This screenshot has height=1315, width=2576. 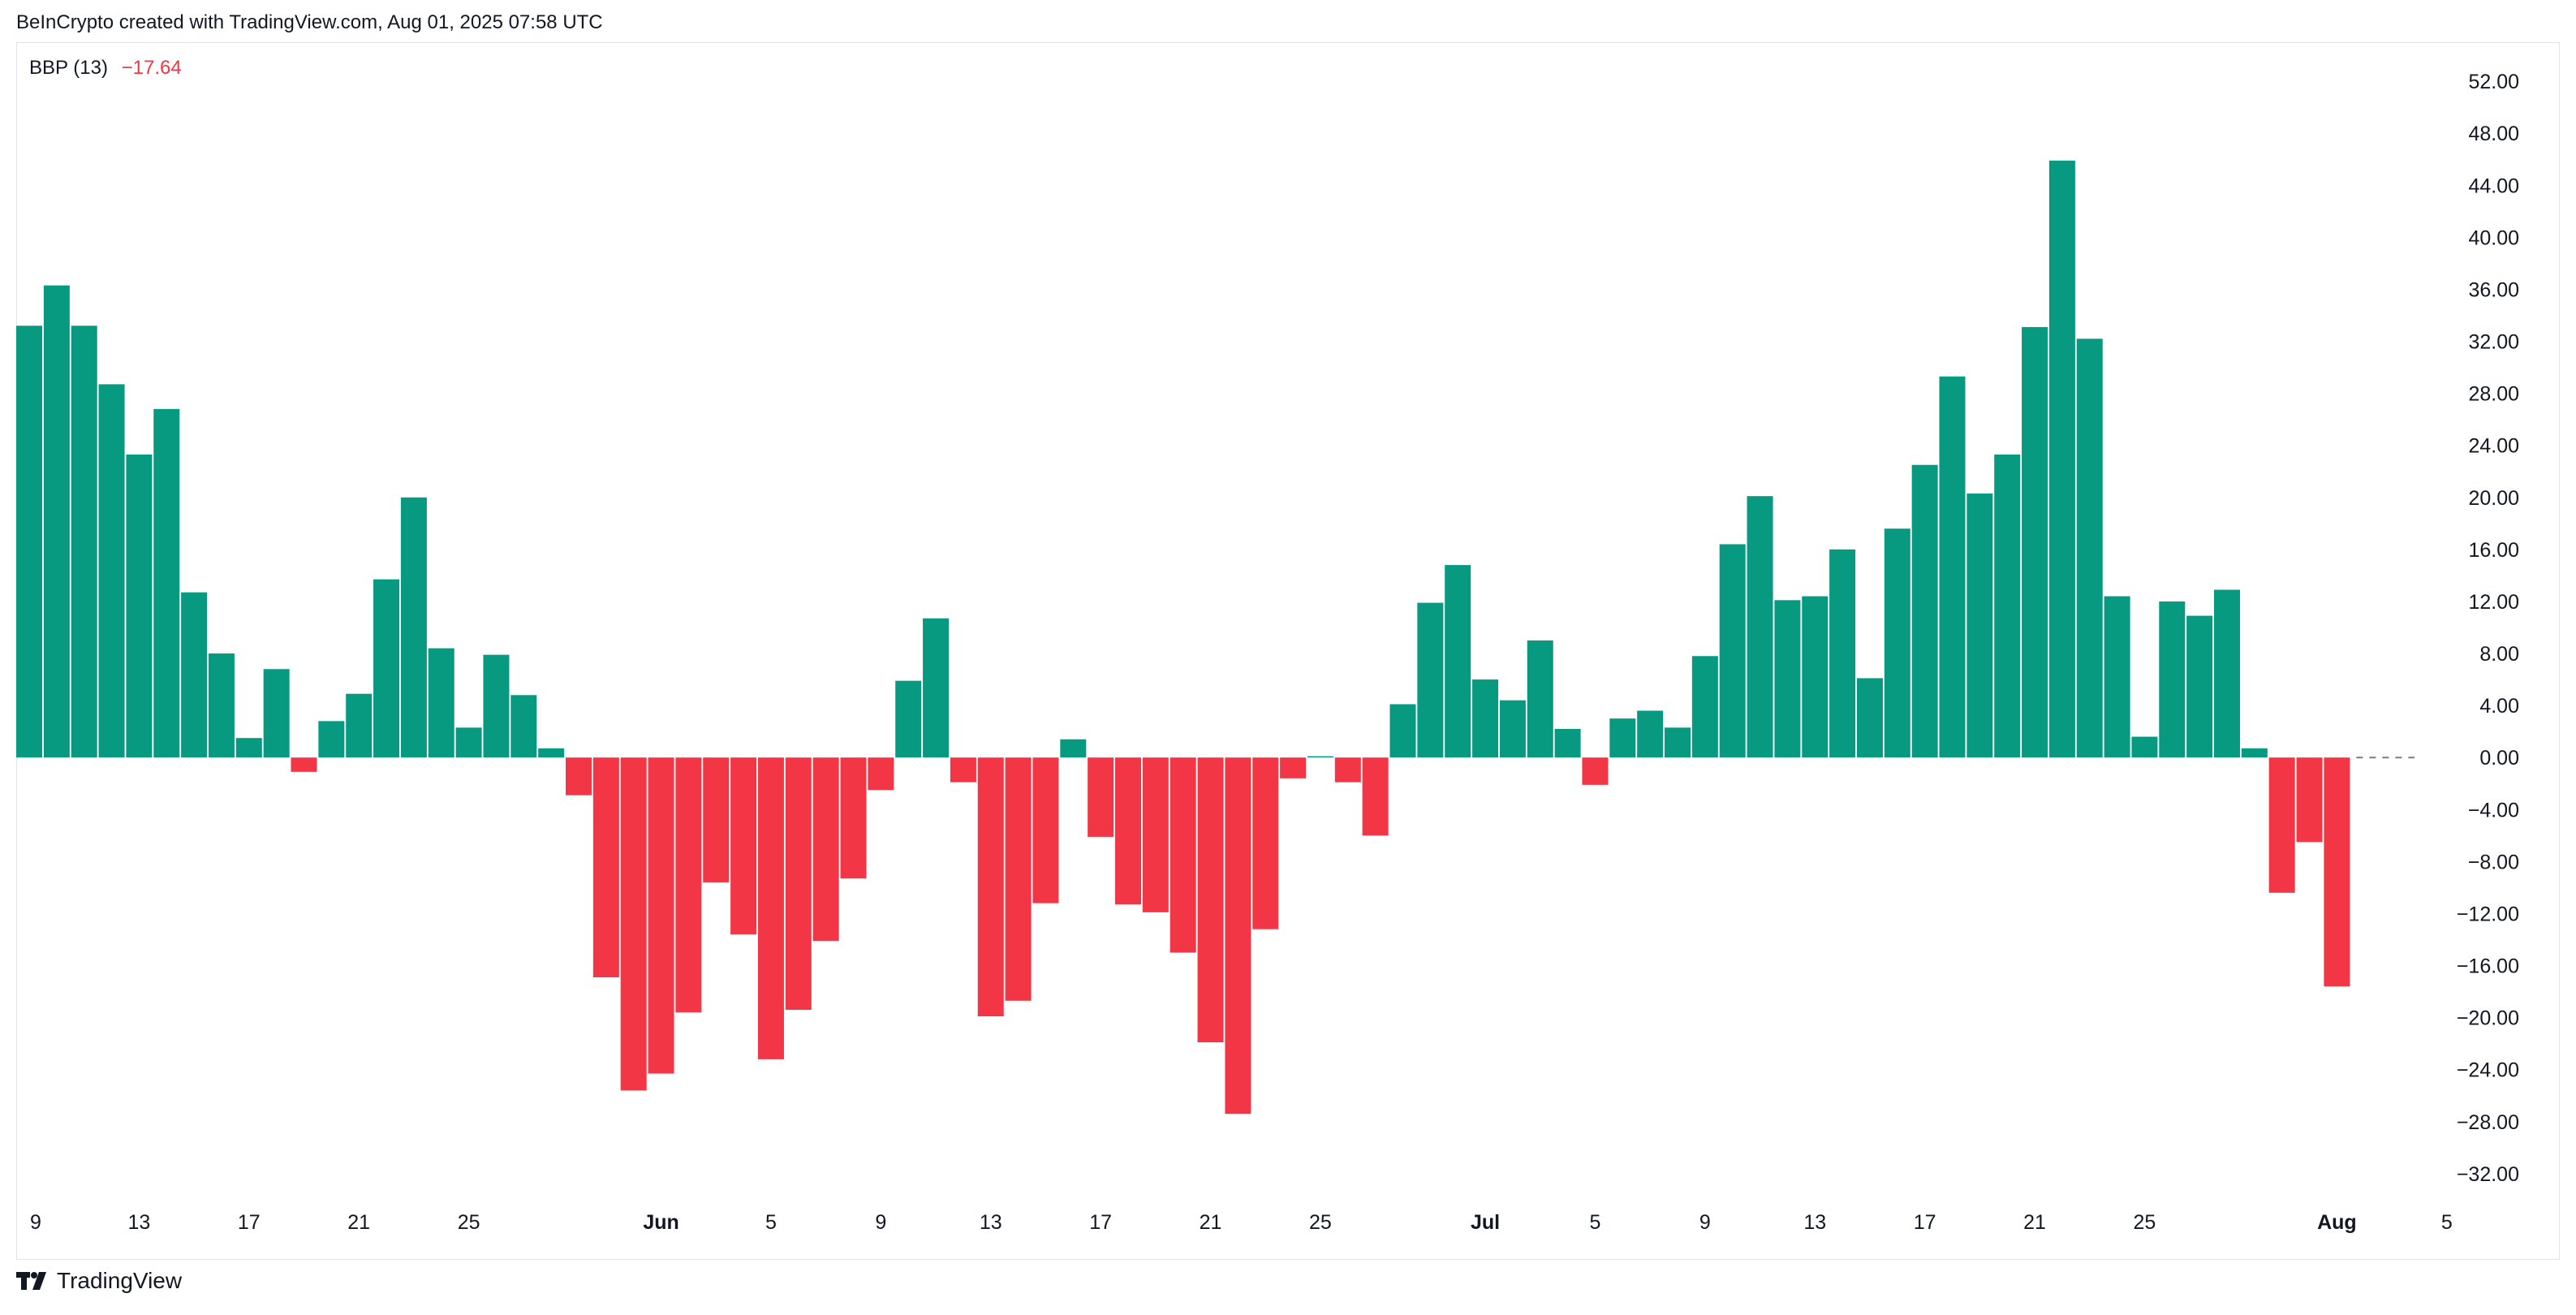 I want to click on y-tick-label: −16.00, so click(x=2488, y=967).